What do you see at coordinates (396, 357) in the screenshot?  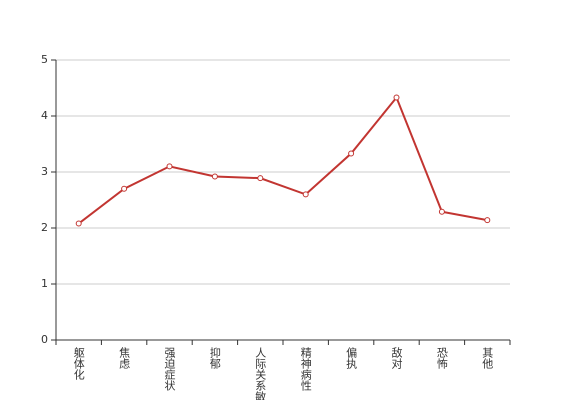 I see `x-tick-label: 敌对` at bounding box center [396, 357].